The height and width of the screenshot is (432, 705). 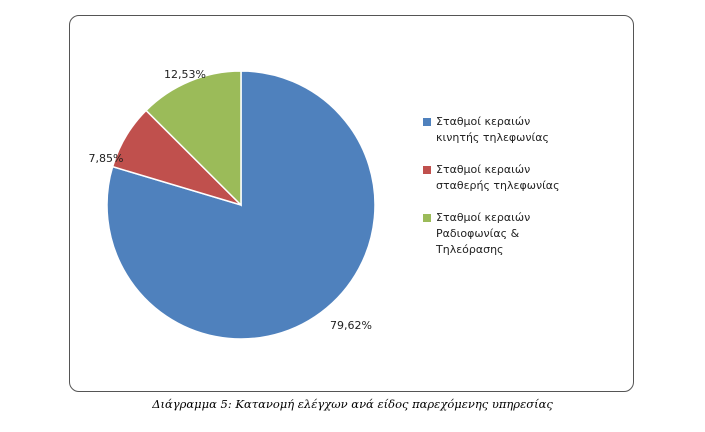 I want to click on legend-label-1-line-1: σταθερής τηλεφωνίας, so click(x=498, y=185).